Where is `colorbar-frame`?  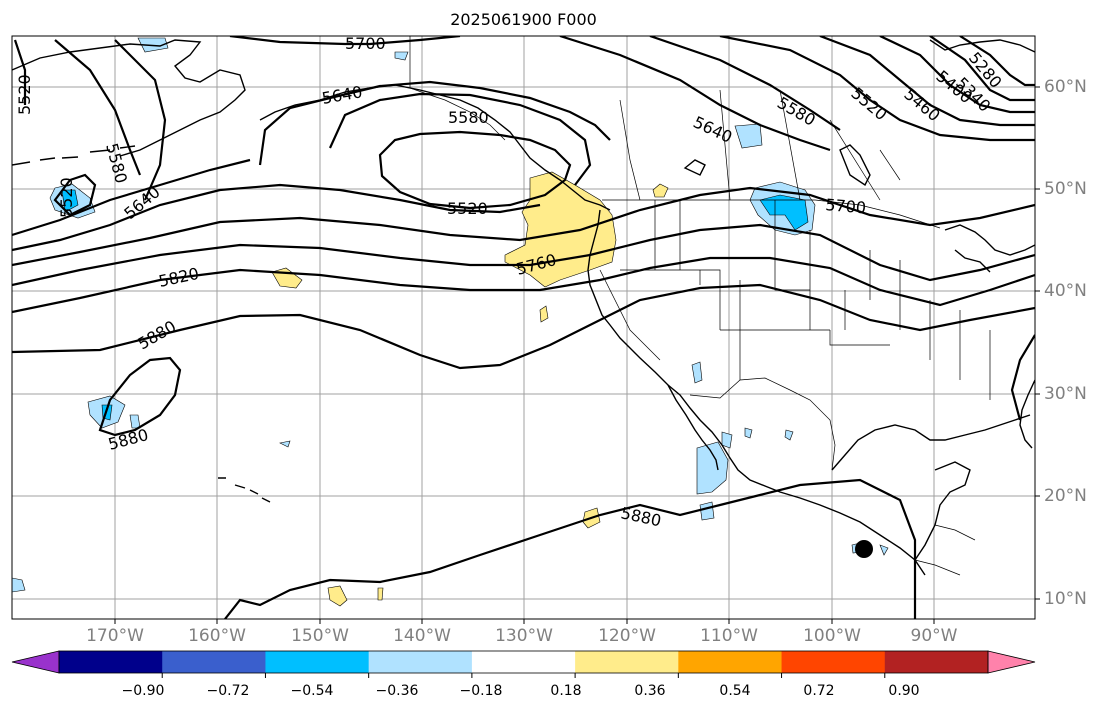 colorbar-frame is located at coordinates (523, 662).